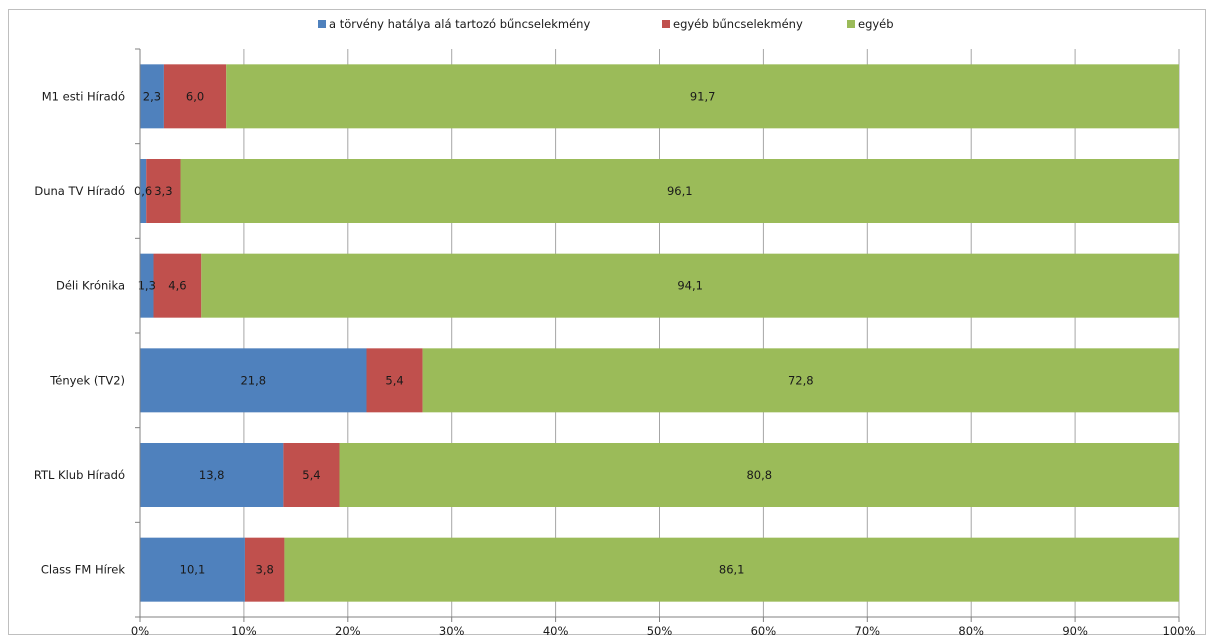 The width and height of the screenshot is (1212, 639). What do you see at coordinates (660, 631) in the screenshot?
I see `x-tick-label: 50%` at bounding box center [660, 631].